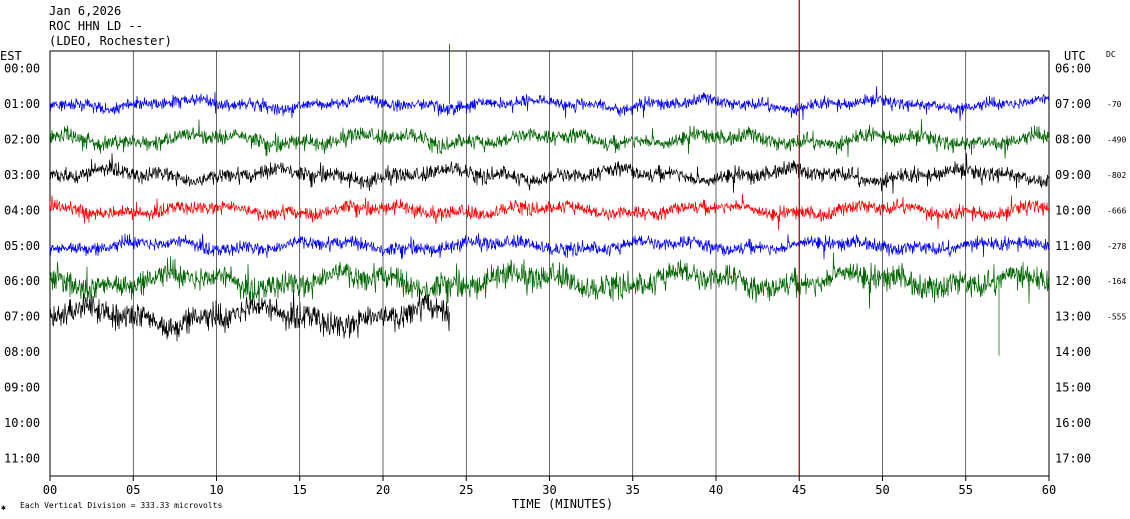 The image size is (1130, 519). What do you see at coordinates (1111, 54) in the screenshot?
I see `dc-title: DC` at bounding box center [1111, 54].